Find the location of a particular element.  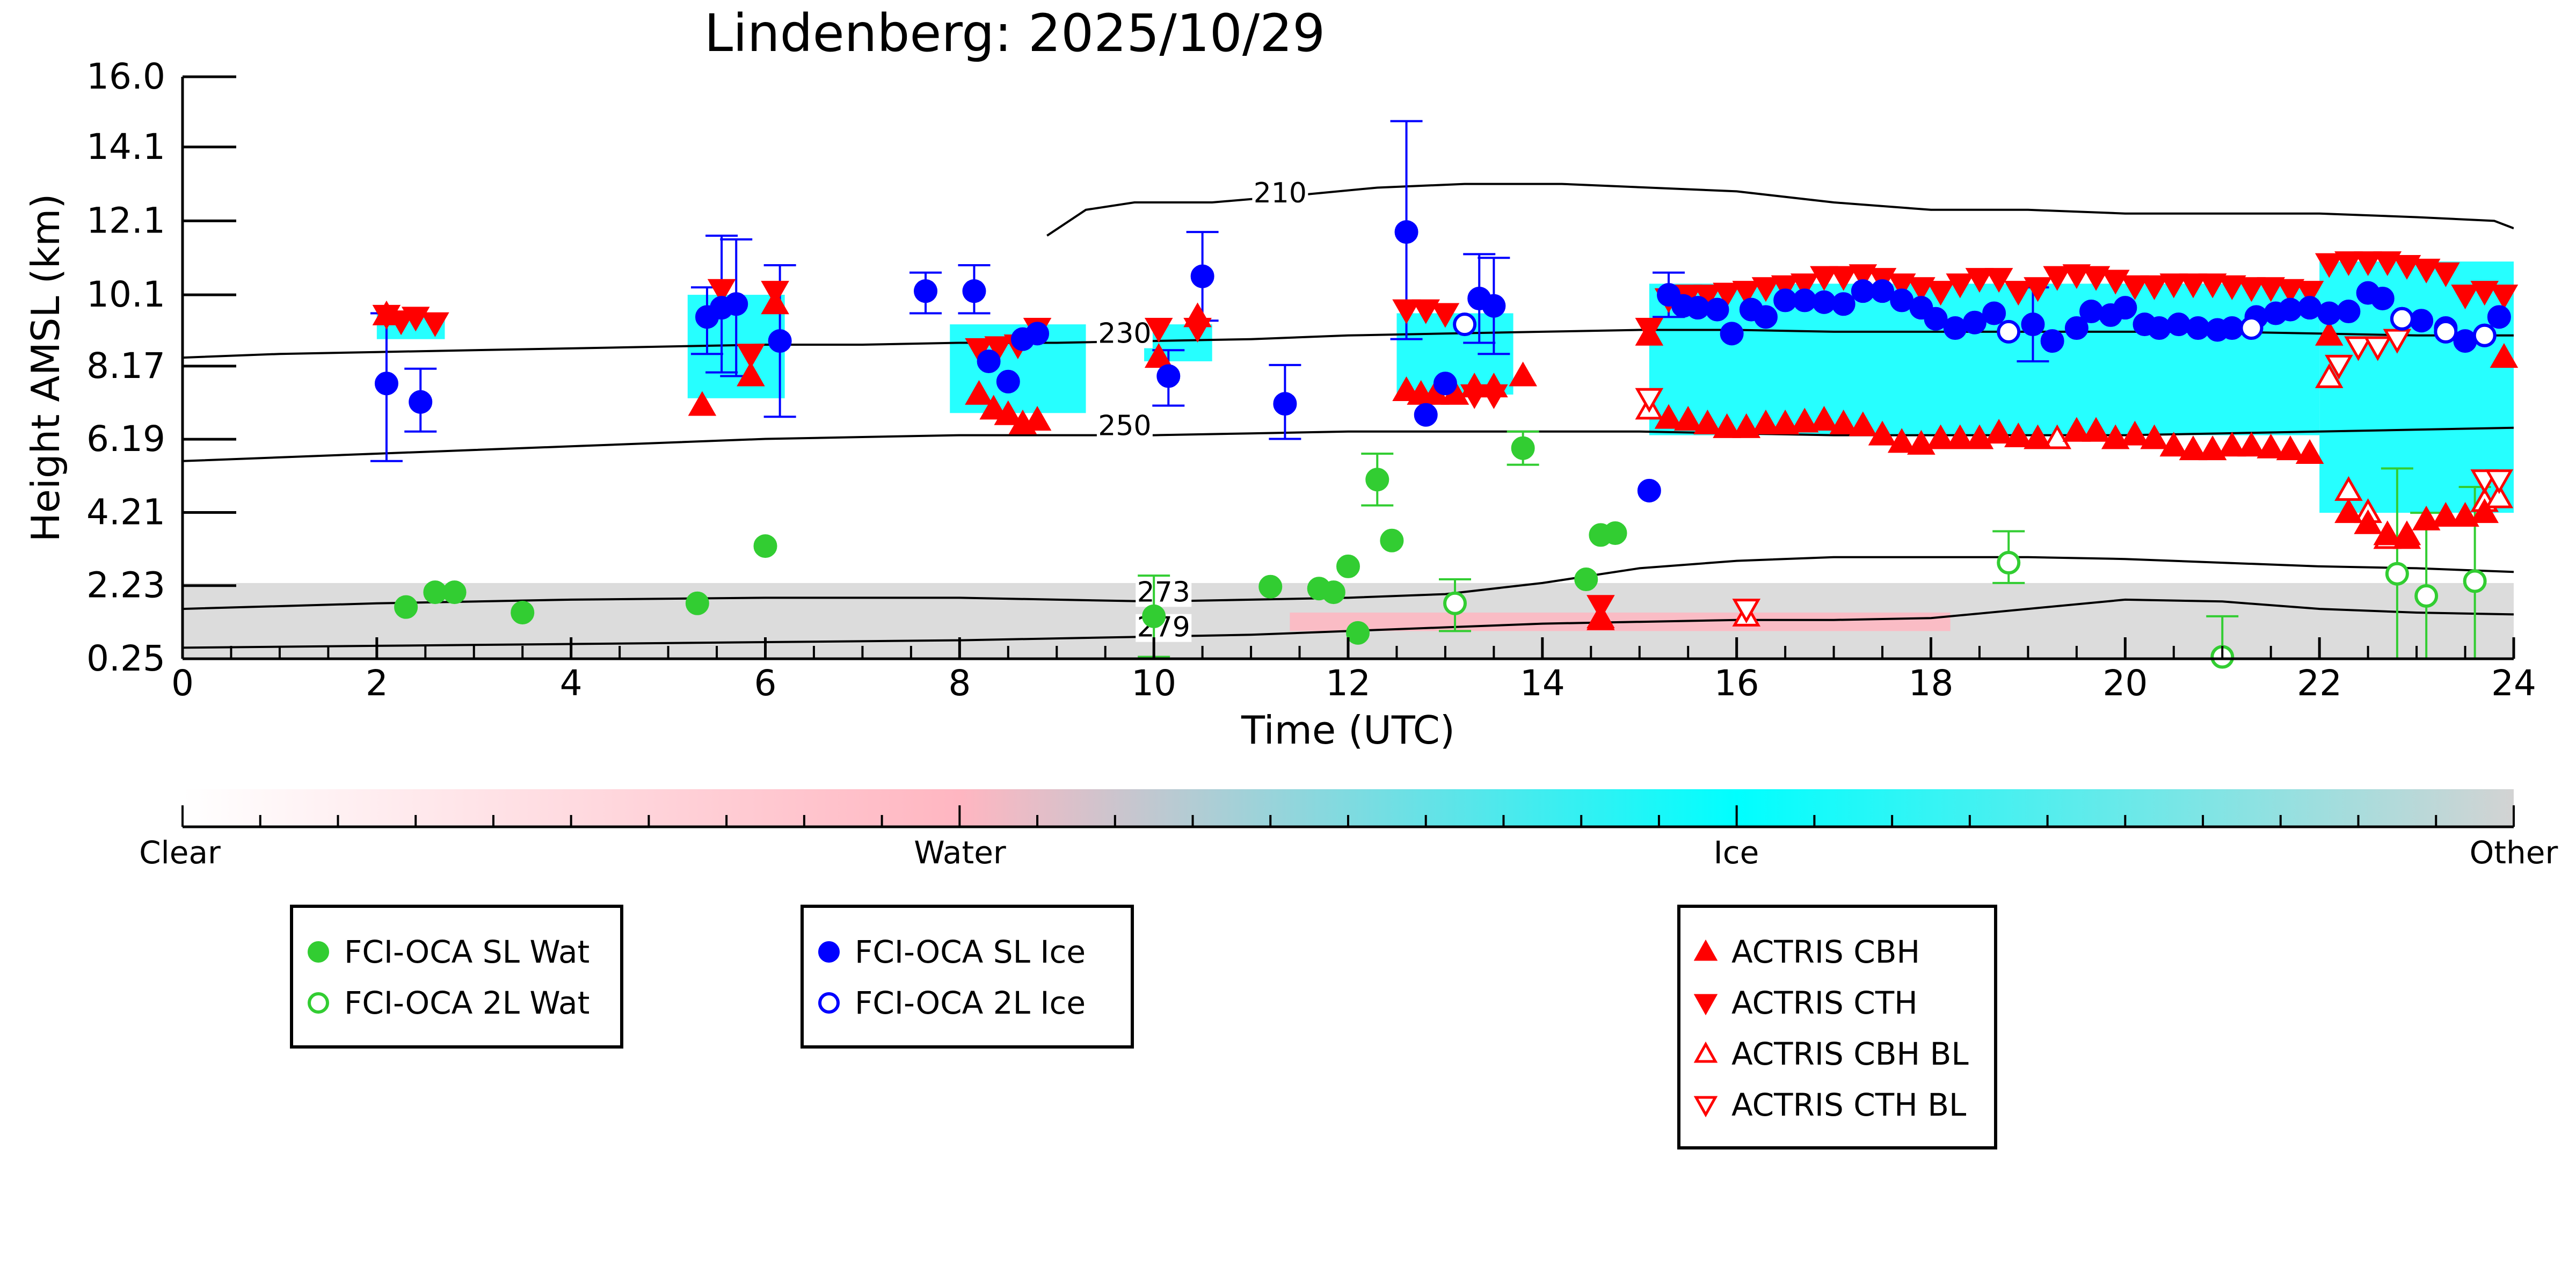

legend-ice-frame is located at coordinates (967, 977).